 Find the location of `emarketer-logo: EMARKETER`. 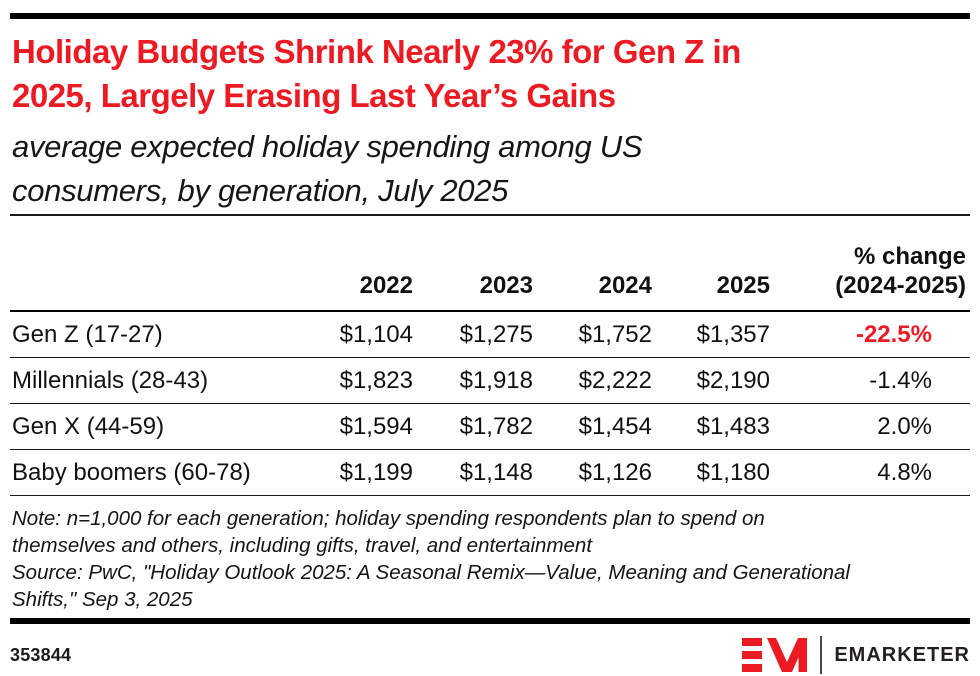

emarketer-logo: EMARKETER is located at coordinates (856, 655).